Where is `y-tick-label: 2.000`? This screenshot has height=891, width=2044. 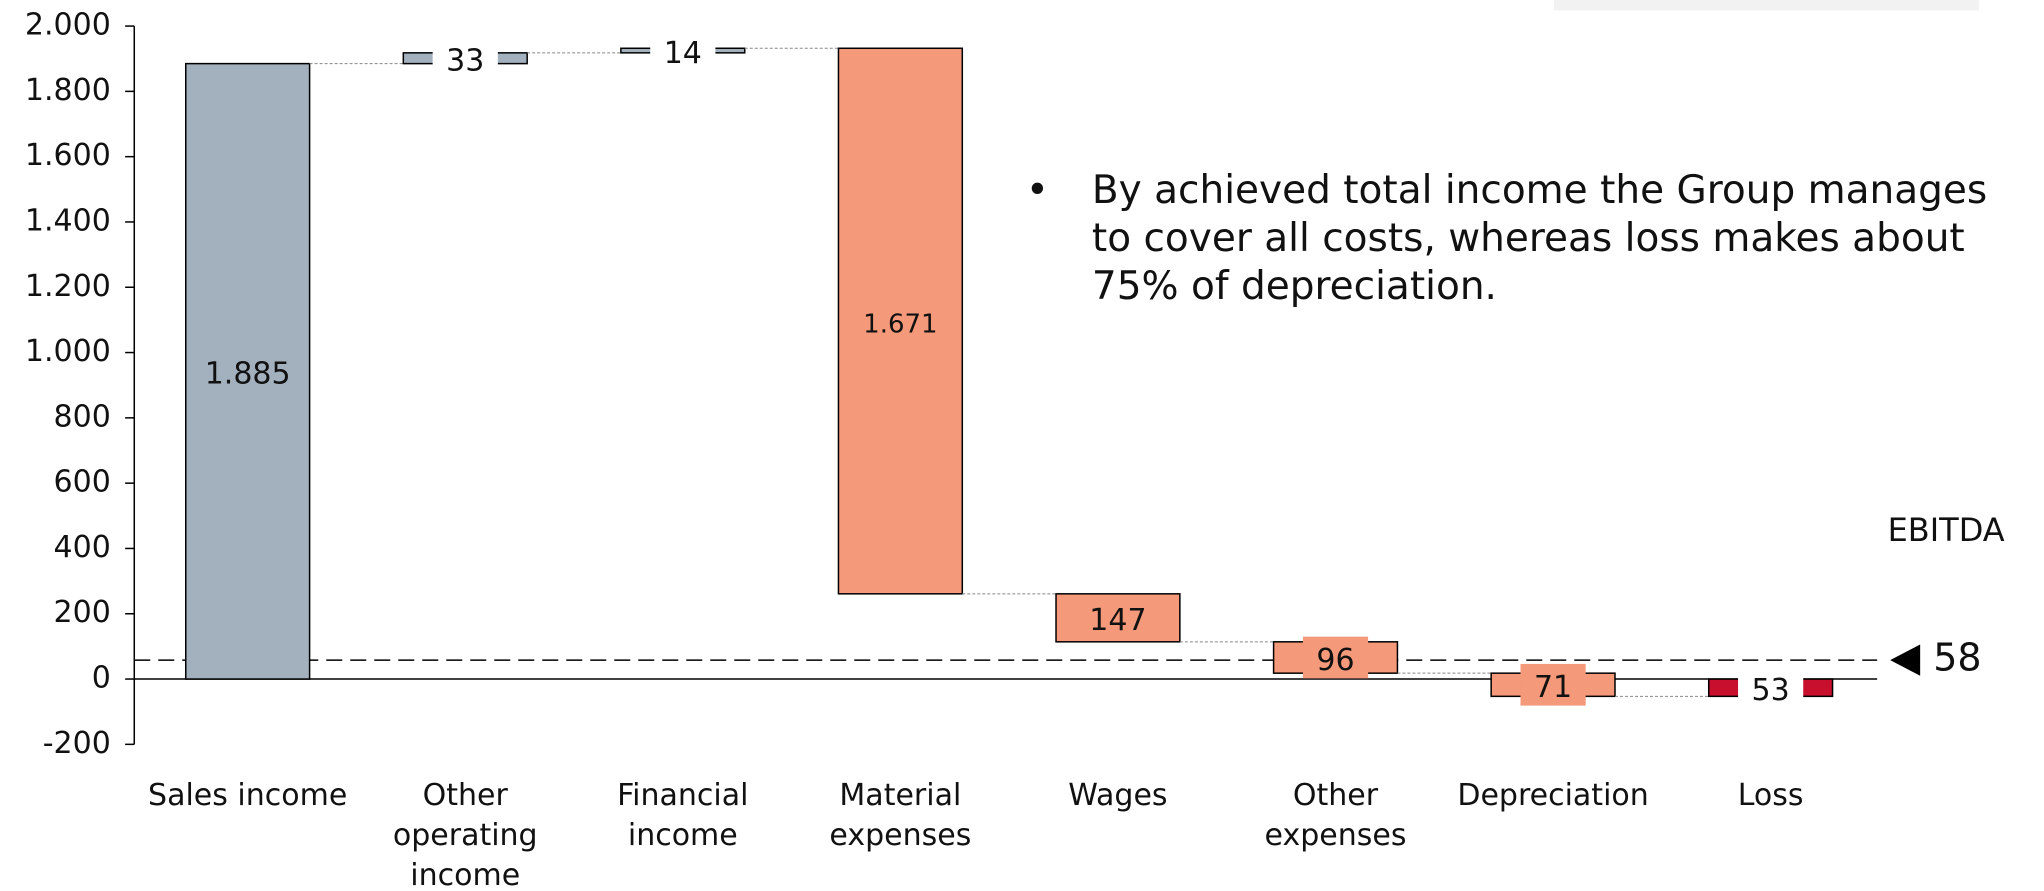 y-tick-label: 2.000 is located at coordinates (68, 25).